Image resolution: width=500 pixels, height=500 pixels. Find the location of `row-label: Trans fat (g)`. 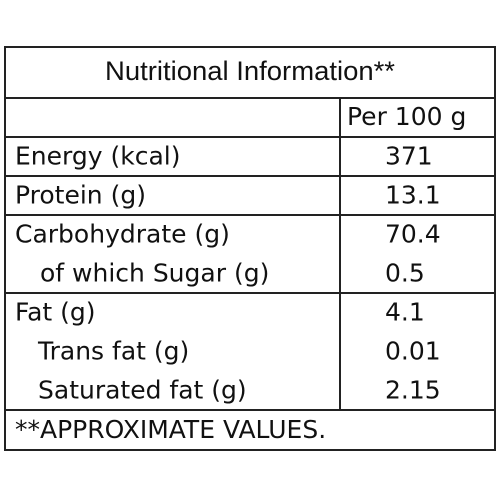

row-label: Trans fat (g) is located at coordinates (113, 351).